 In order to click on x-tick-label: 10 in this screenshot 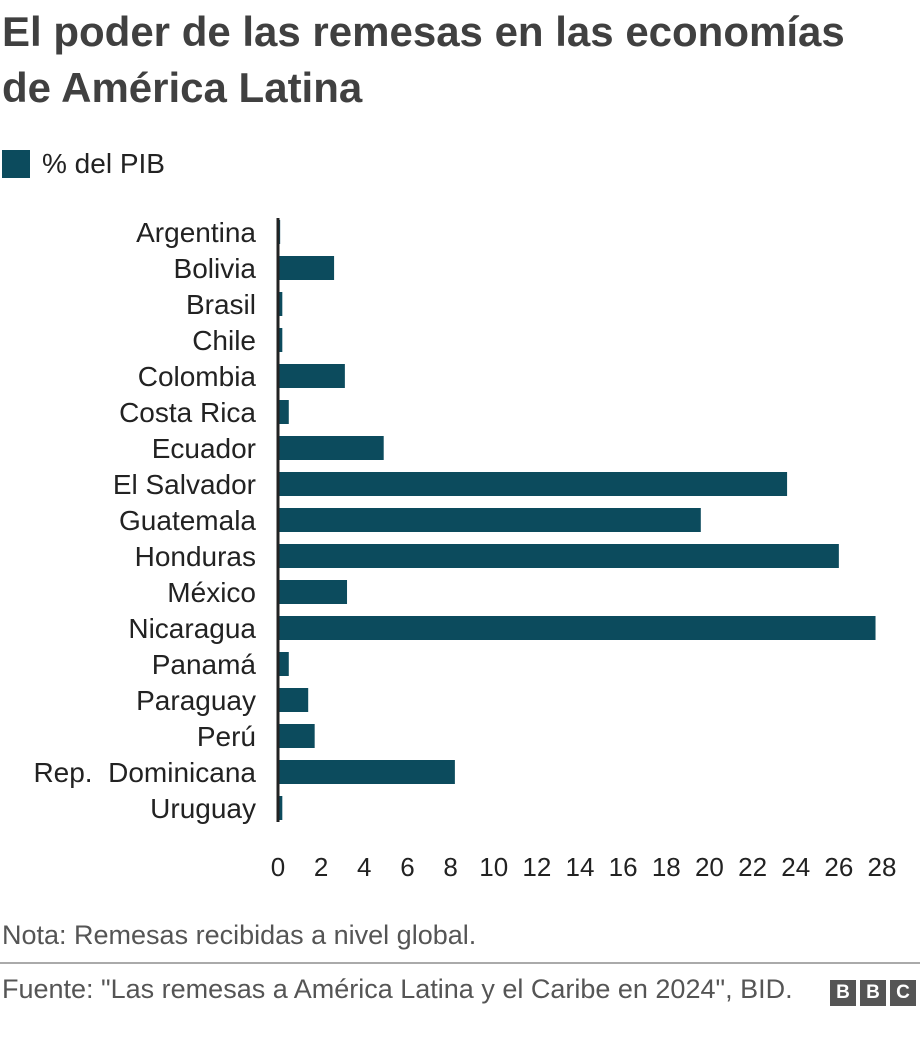, I will do `click(493, 867)`.